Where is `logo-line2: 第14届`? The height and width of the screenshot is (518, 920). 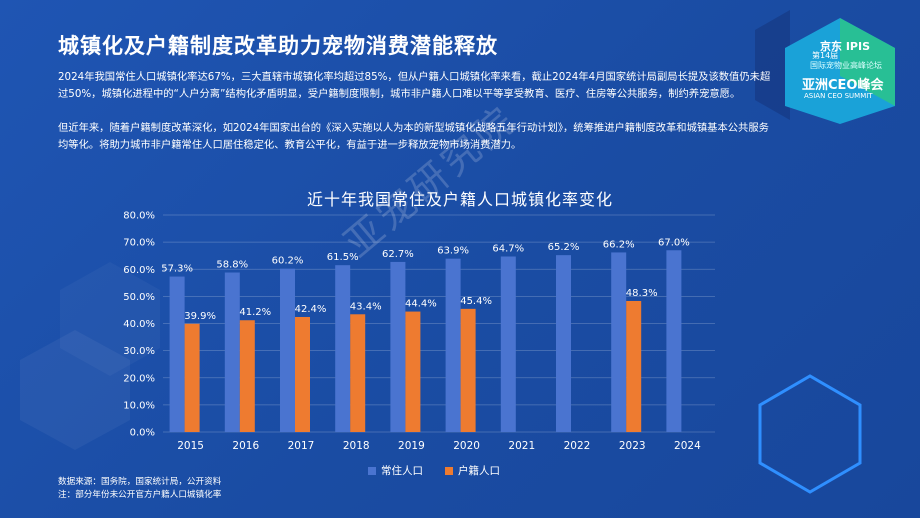
logo-line2: 第14届 is located at coordinates (825, 55).